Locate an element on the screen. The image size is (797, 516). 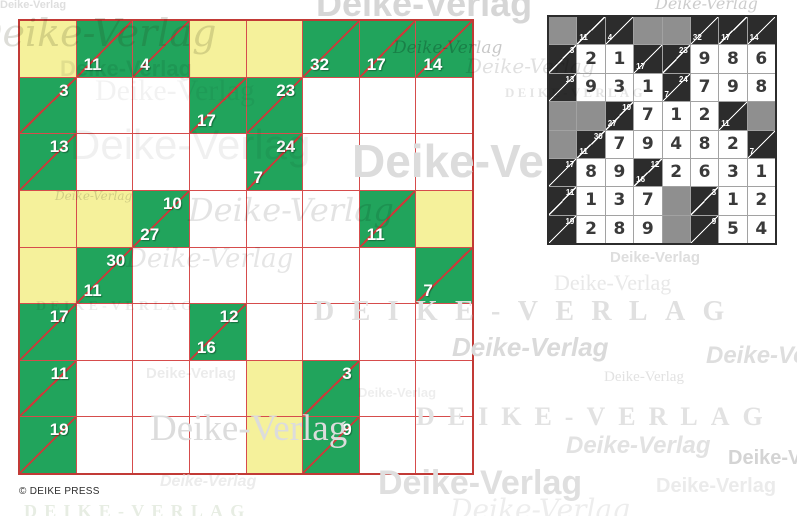
puzzle-empty-cell-r7c1 is located at coordinates (104, 445).